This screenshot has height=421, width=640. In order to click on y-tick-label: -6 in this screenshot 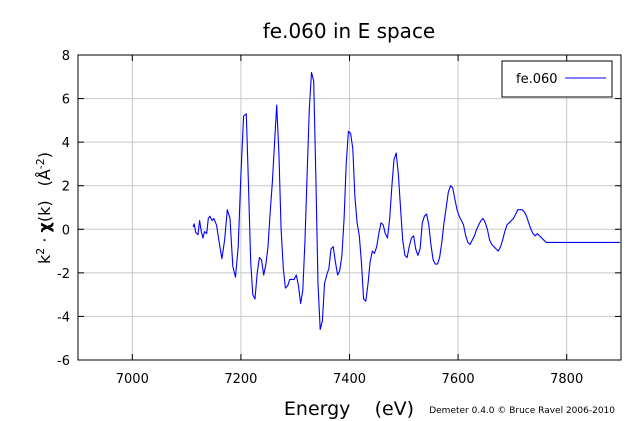, I will do `click(63, 361)`.